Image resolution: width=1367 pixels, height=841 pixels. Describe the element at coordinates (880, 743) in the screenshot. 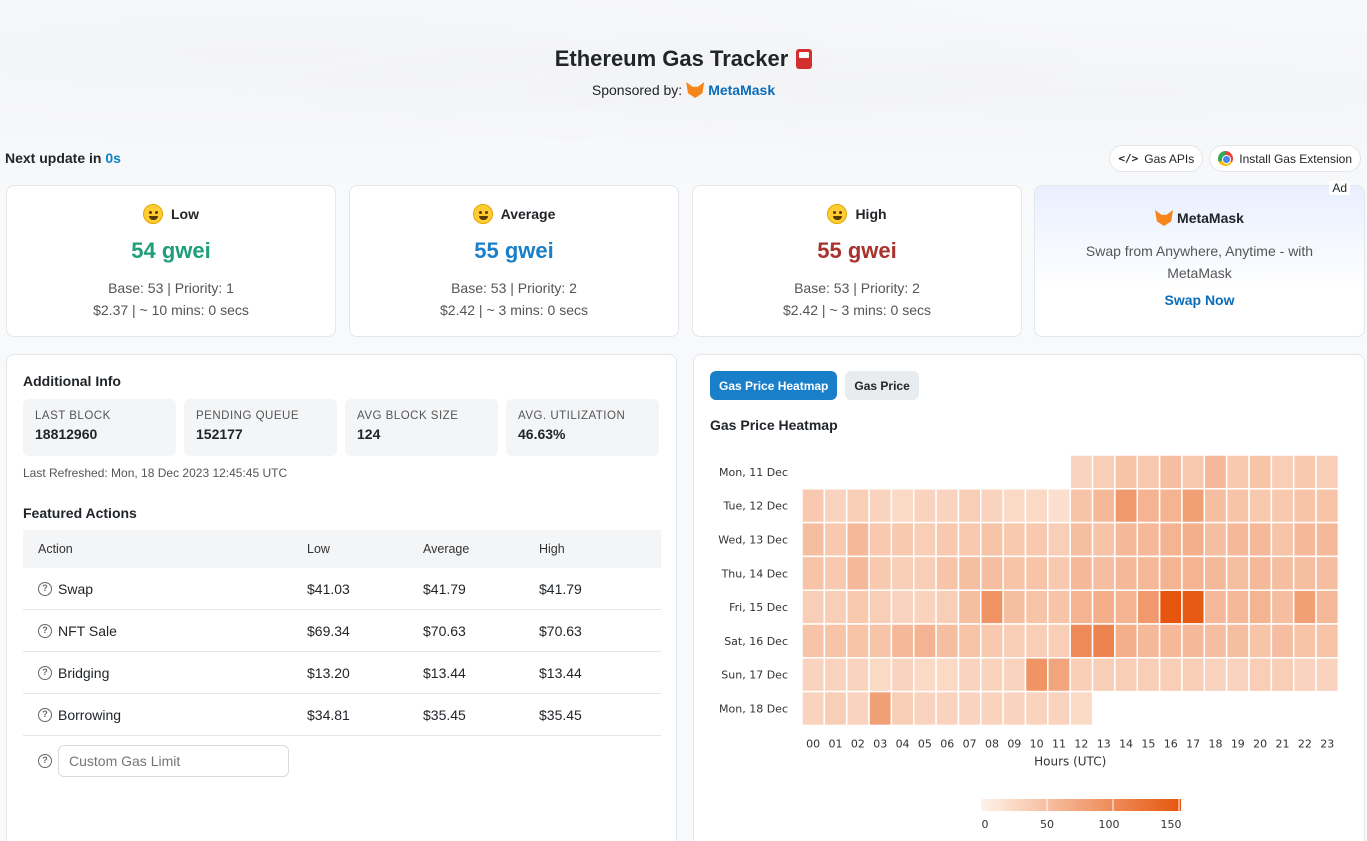

I see `x-tick-label: 03` at that location.